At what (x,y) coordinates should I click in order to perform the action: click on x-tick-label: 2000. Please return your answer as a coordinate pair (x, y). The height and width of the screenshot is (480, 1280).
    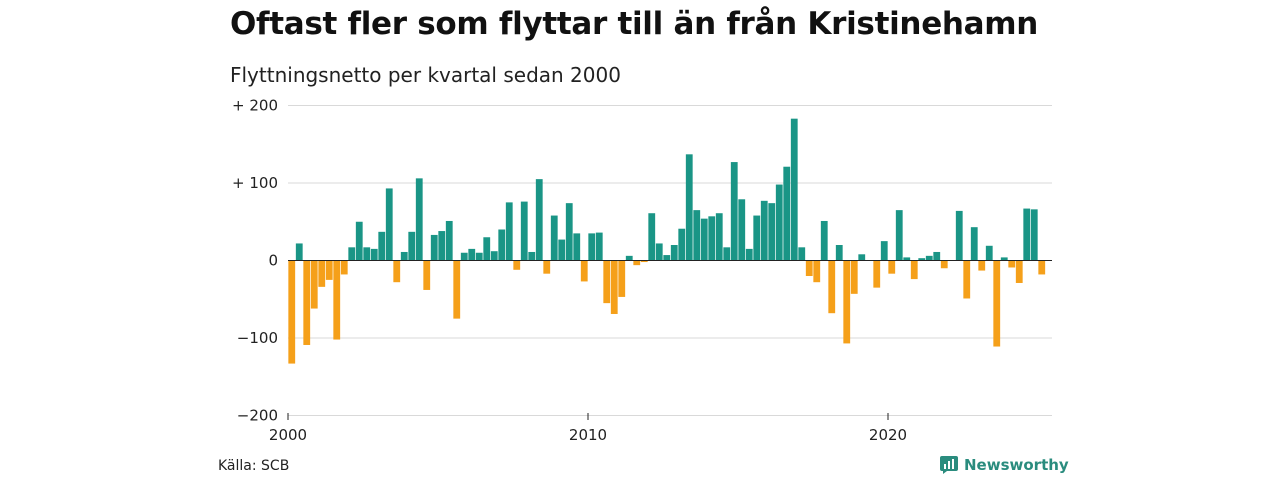
    Looking at the image, I should click on (288, 435).